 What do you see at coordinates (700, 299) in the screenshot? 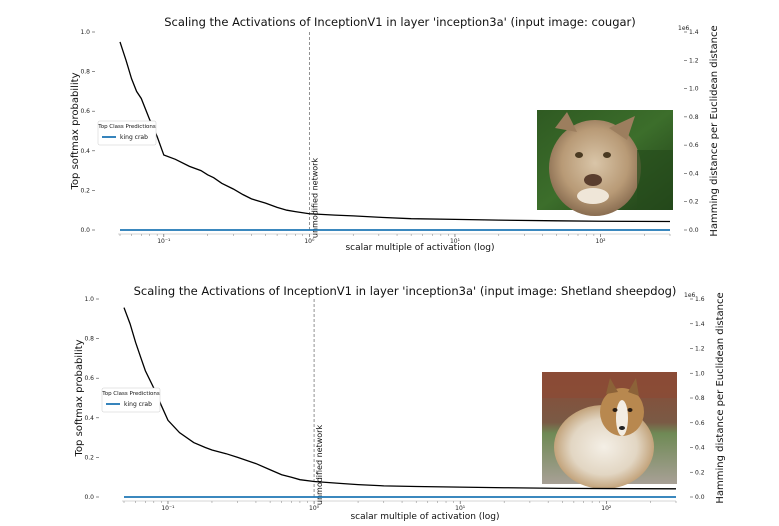
I see `y2-tick-label: 1.6` at bounding box center [700, 299].